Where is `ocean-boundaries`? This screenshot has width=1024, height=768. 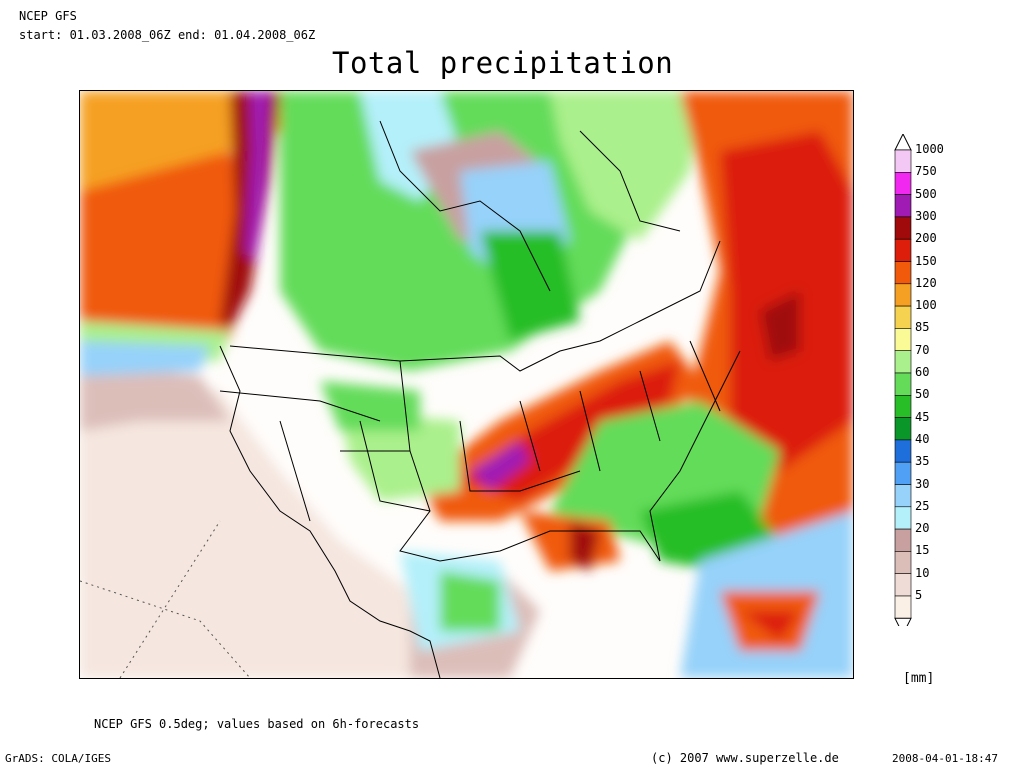 ocean-boundaries is located at coordinates (165, 599).